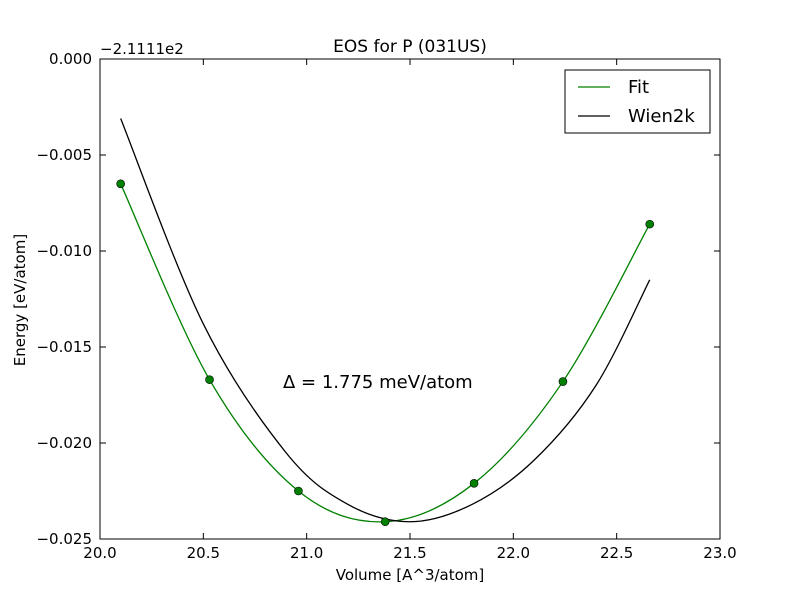 This screenshot has height=600, width=800. Describe the element at coordinates (64, 251) in the screenshot. I see `y-tick-label-2: −0.010` at that location.